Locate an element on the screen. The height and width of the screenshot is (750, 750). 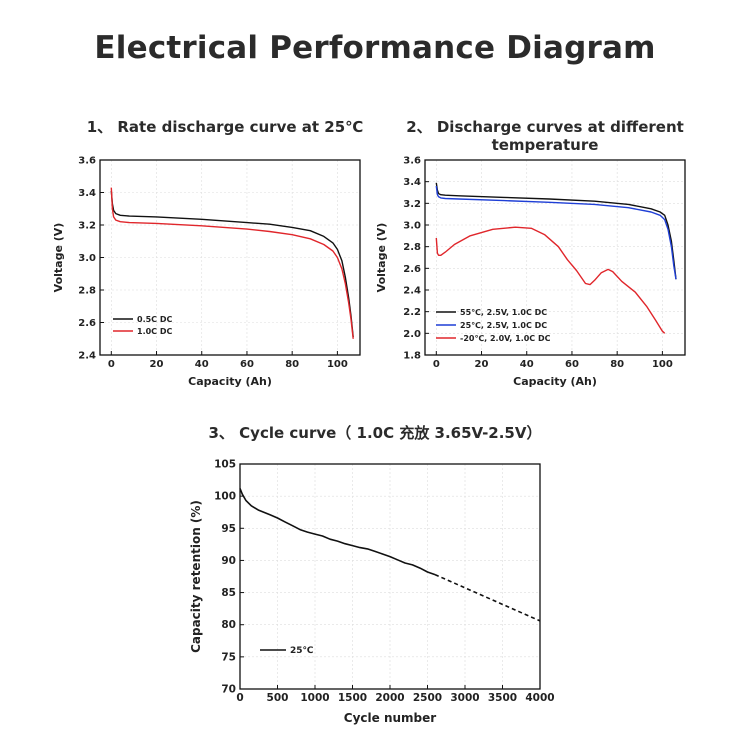
x-tick-label: 500 is located at coordinates (278, 698).